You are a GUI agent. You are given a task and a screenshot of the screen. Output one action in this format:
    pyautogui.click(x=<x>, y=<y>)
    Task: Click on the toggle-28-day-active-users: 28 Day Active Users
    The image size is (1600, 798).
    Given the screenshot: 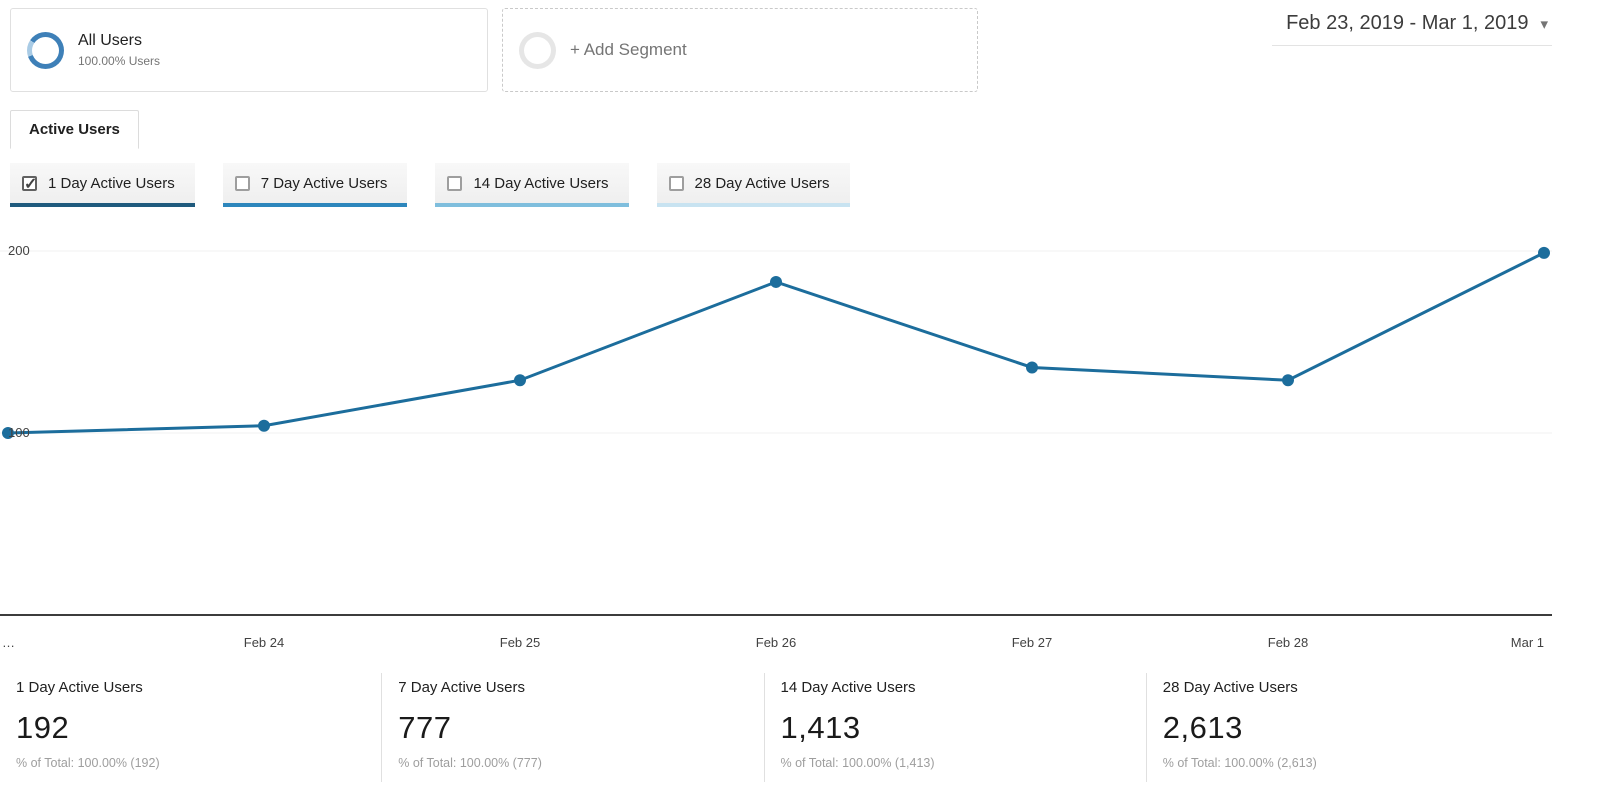 What is the action you would take?
    pyautogui.click(x=753, y=185)
    